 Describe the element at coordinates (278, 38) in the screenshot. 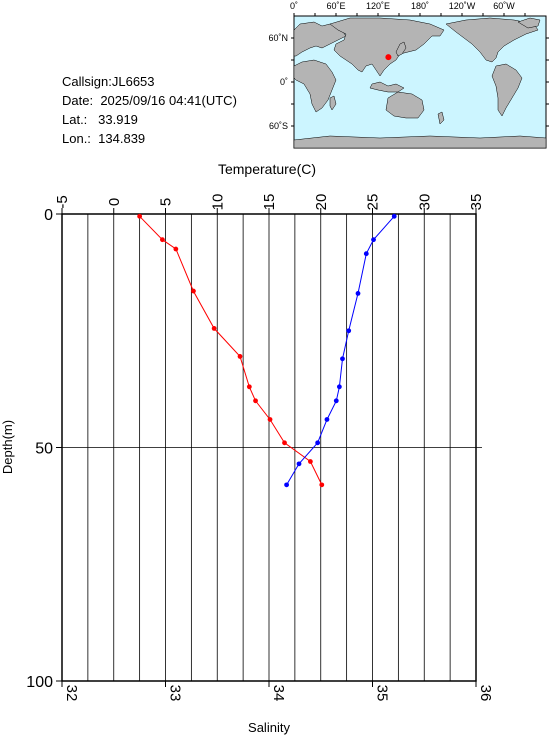

I see `map-latitude-label: 60˚N` at that location.